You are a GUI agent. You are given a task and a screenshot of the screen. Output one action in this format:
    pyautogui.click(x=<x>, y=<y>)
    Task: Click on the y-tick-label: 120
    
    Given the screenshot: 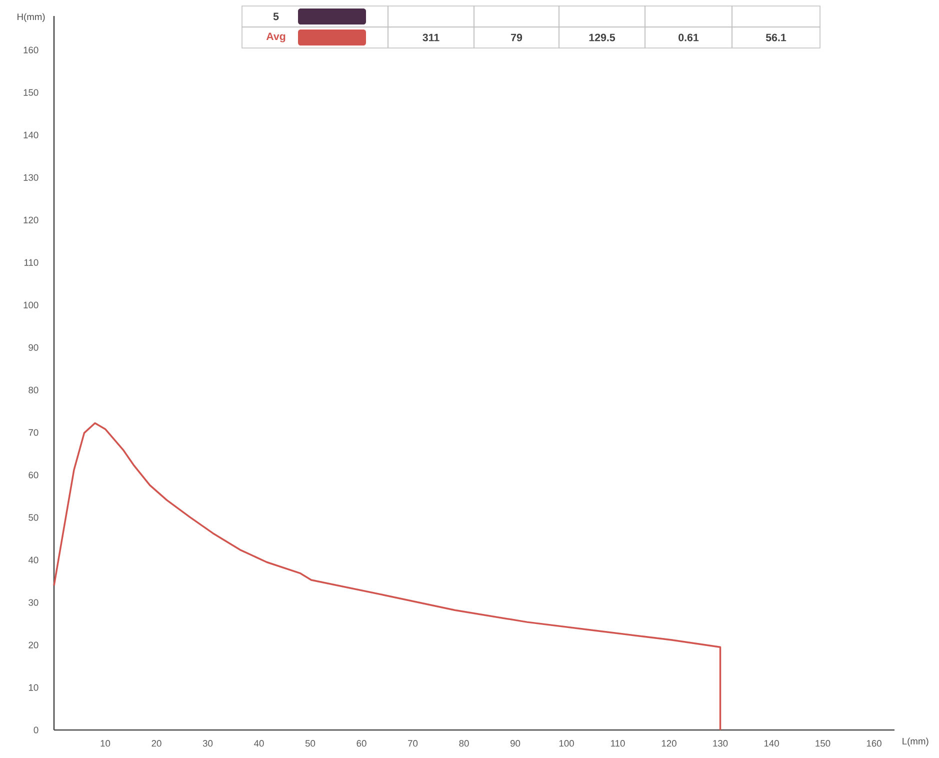 What is the action you would take?
    pyautogui.click(x=31, y=220)
    